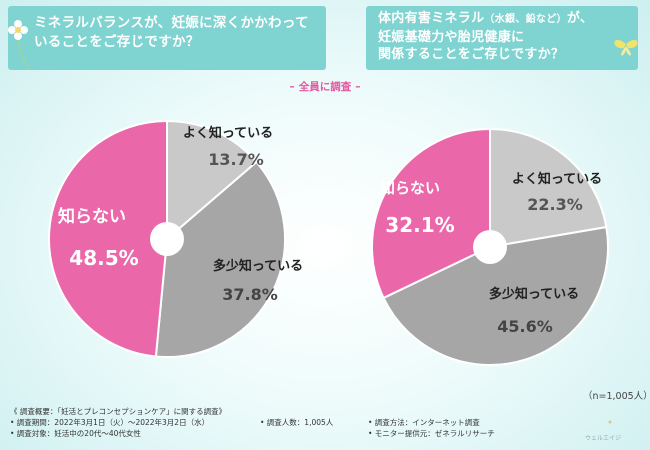 The image size is (650, 450). I want to click on flower-icon, so click(19, 45).